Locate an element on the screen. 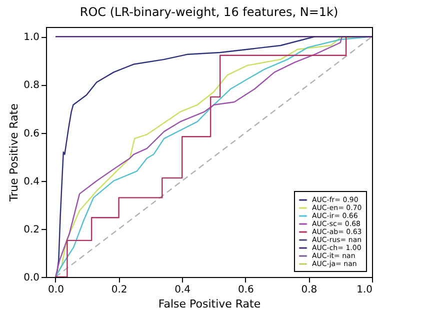 The image size is (427, 320). y-tick-label: 0.6 is located at coordinates (32, 134).